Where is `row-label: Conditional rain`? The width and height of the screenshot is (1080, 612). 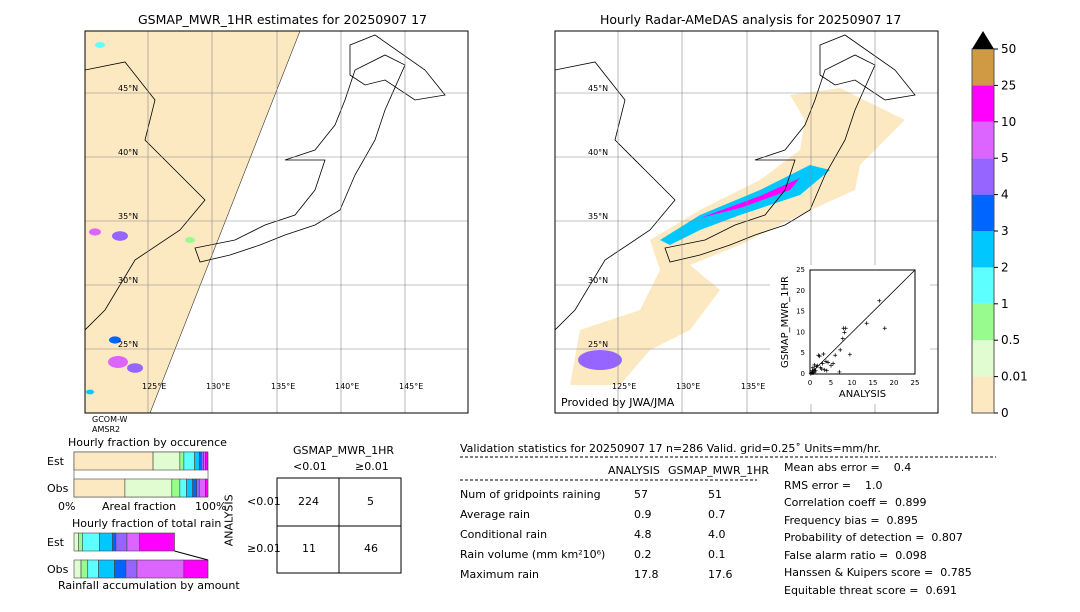
row-label: Conditional rain is located at coordinates (504, 534).